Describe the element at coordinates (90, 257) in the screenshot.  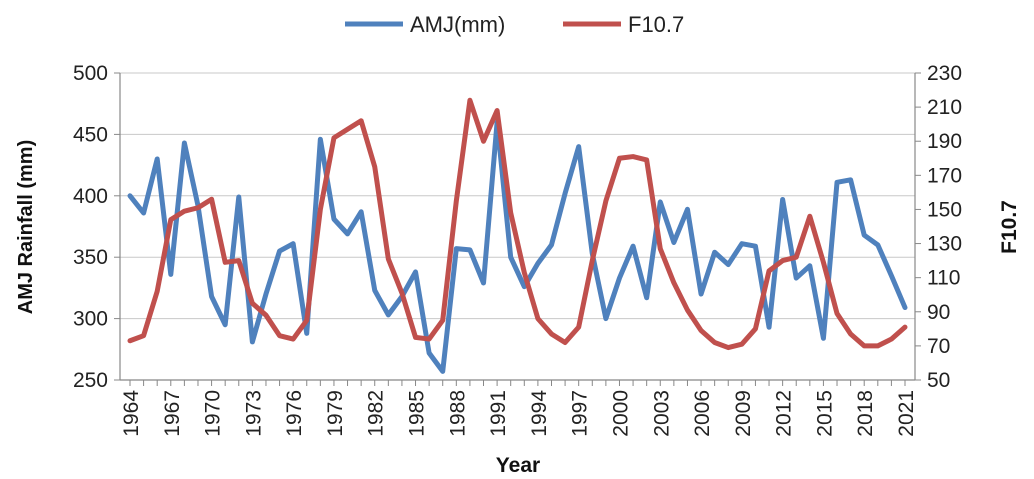
I see `left-tick-label: 350` at that location.